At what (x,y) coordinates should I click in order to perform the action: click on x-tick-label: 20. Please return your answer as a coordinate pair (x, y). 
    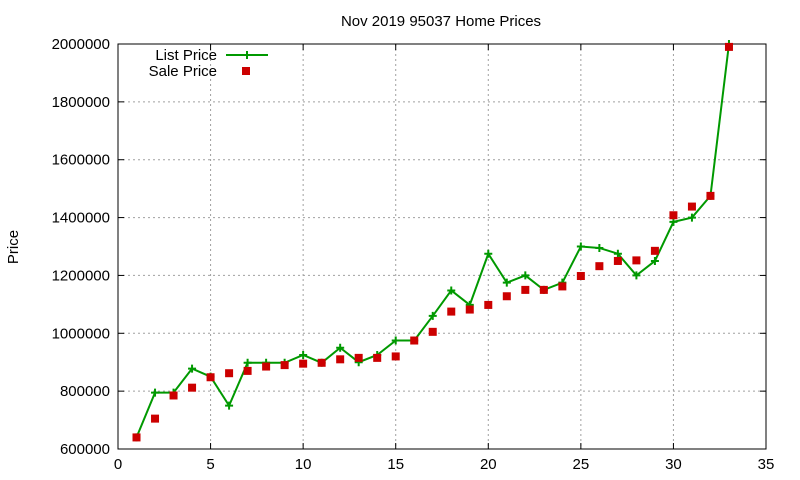
    Looking at the image, I should click on (488, 464).